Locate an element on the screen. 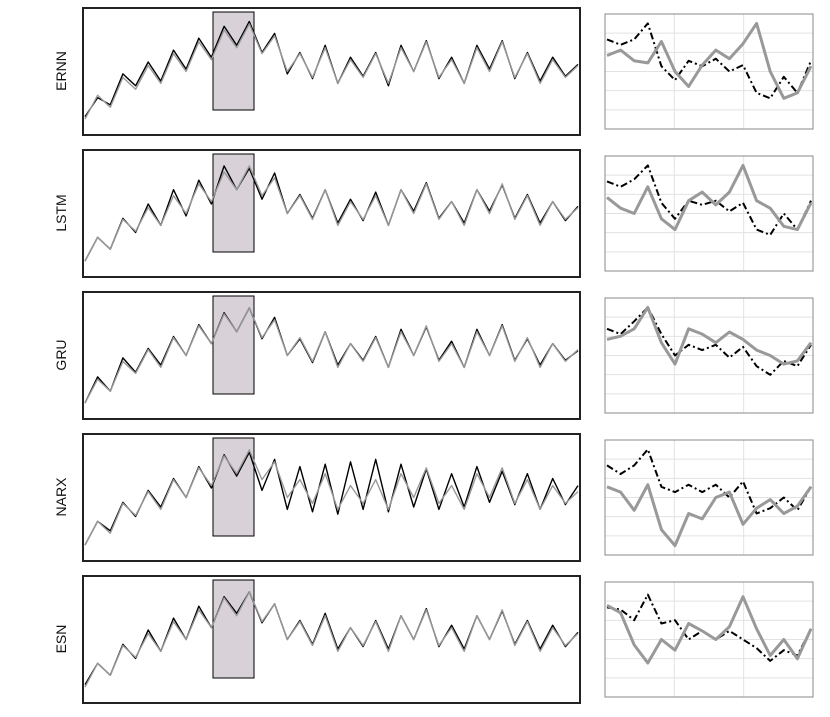 Image resolution: width=830 pixels, height=717 pixels. y-axis-label: LSTM is located at coordinates (61, 212).